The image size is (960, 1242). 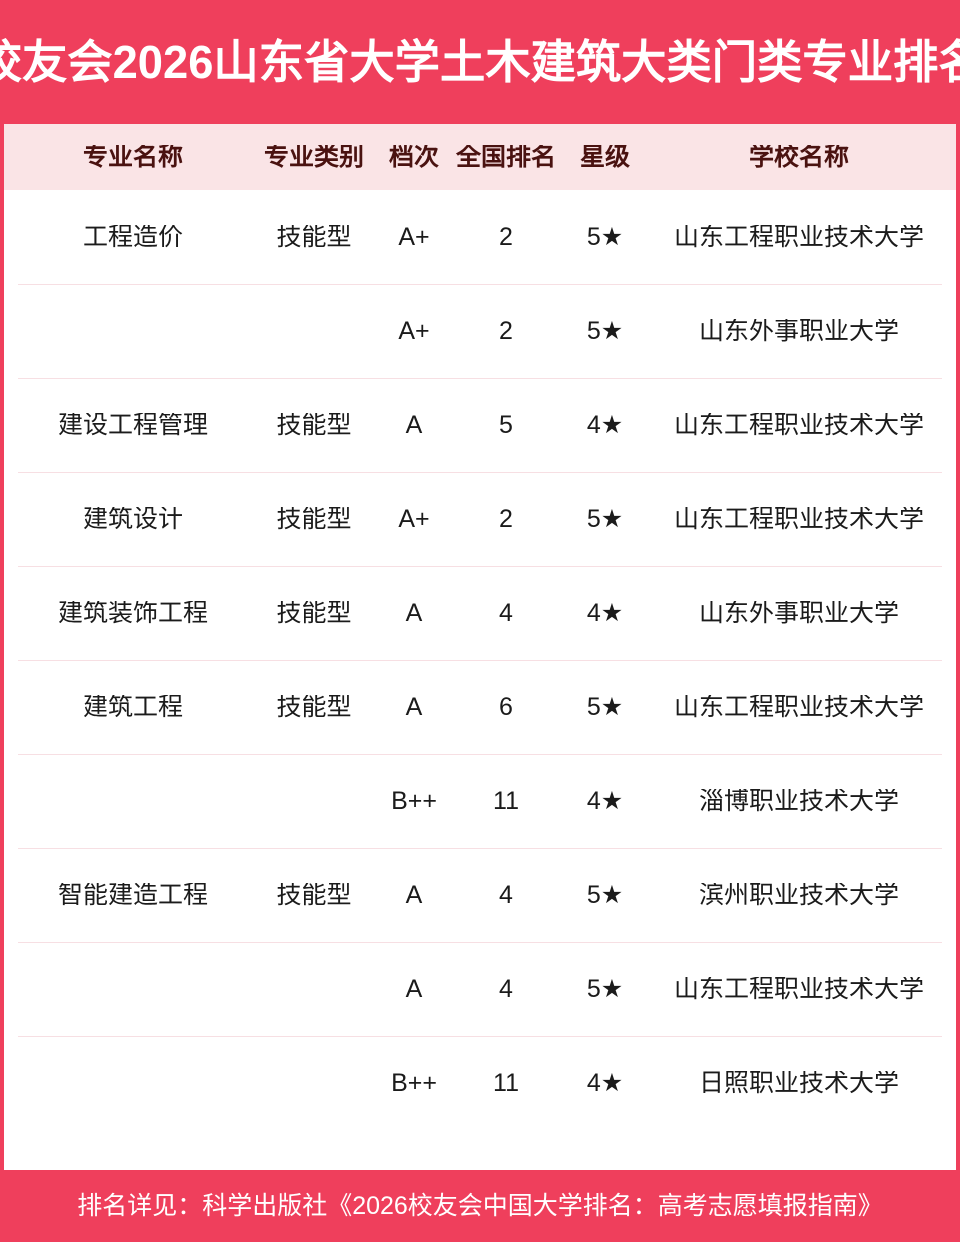 I want to click on footer-note: 排名详见：科学出版社《2026校友会中国大学排名：高考志愿填报指南》, so click(x=480, y=1205).